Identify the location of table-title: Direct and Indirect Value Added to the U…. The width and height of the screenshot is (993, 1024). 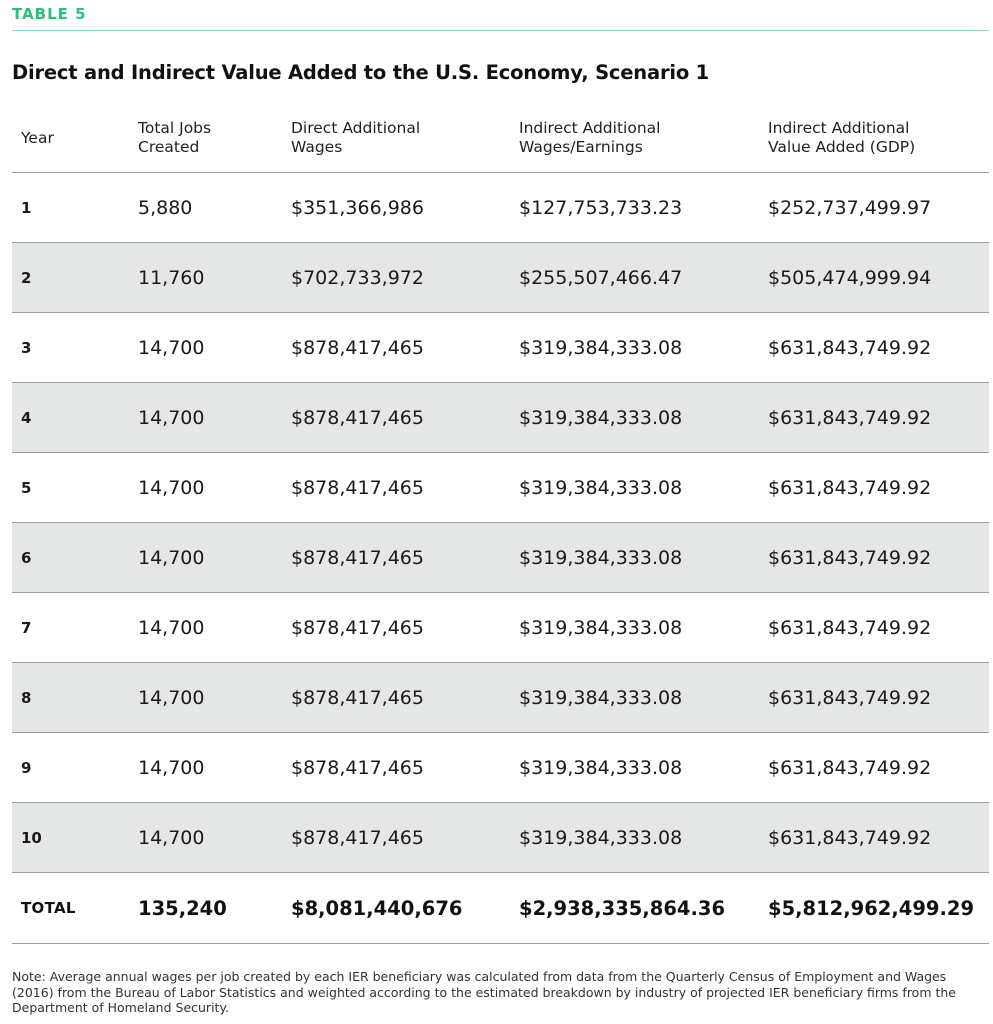
(361, 72).